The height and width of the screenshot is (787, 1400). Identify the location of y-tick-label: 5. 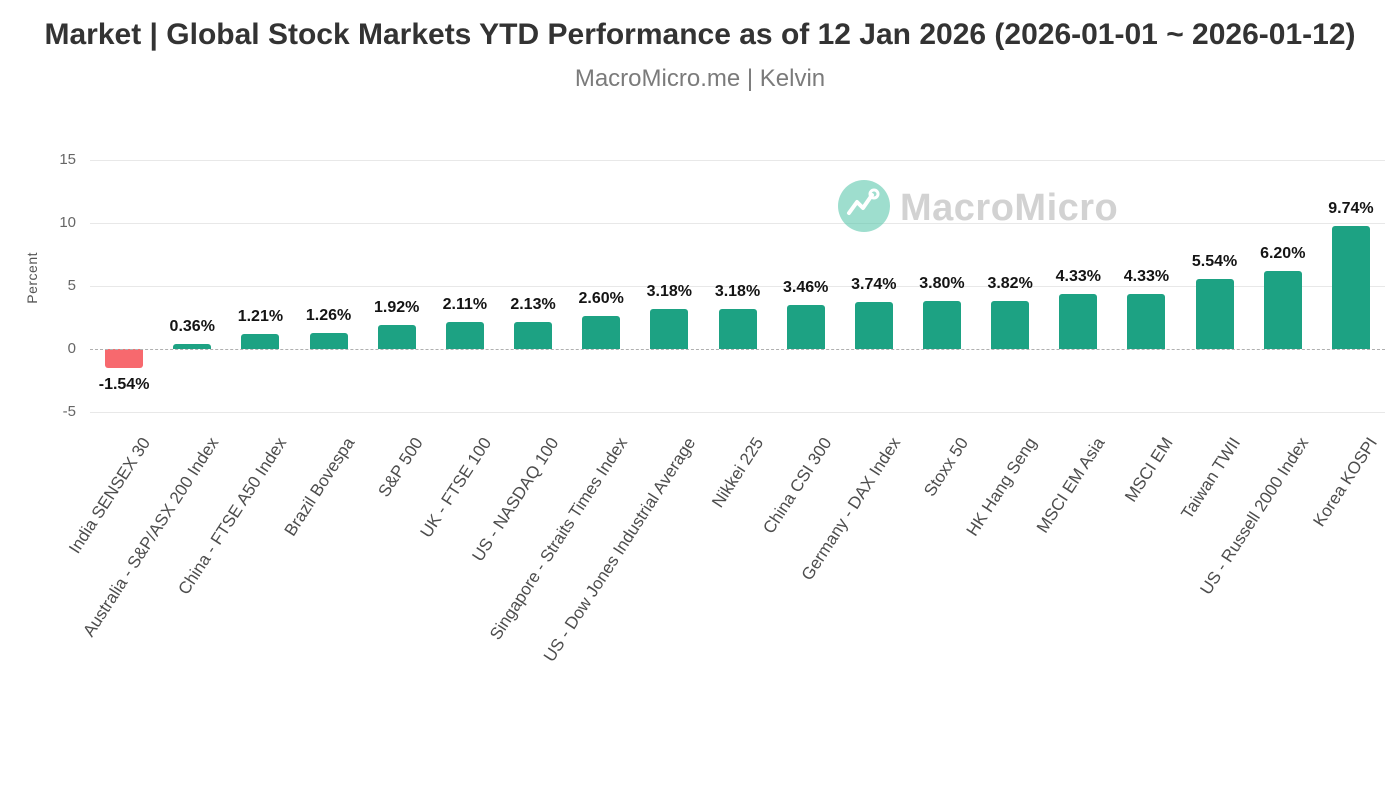
(71, 285).